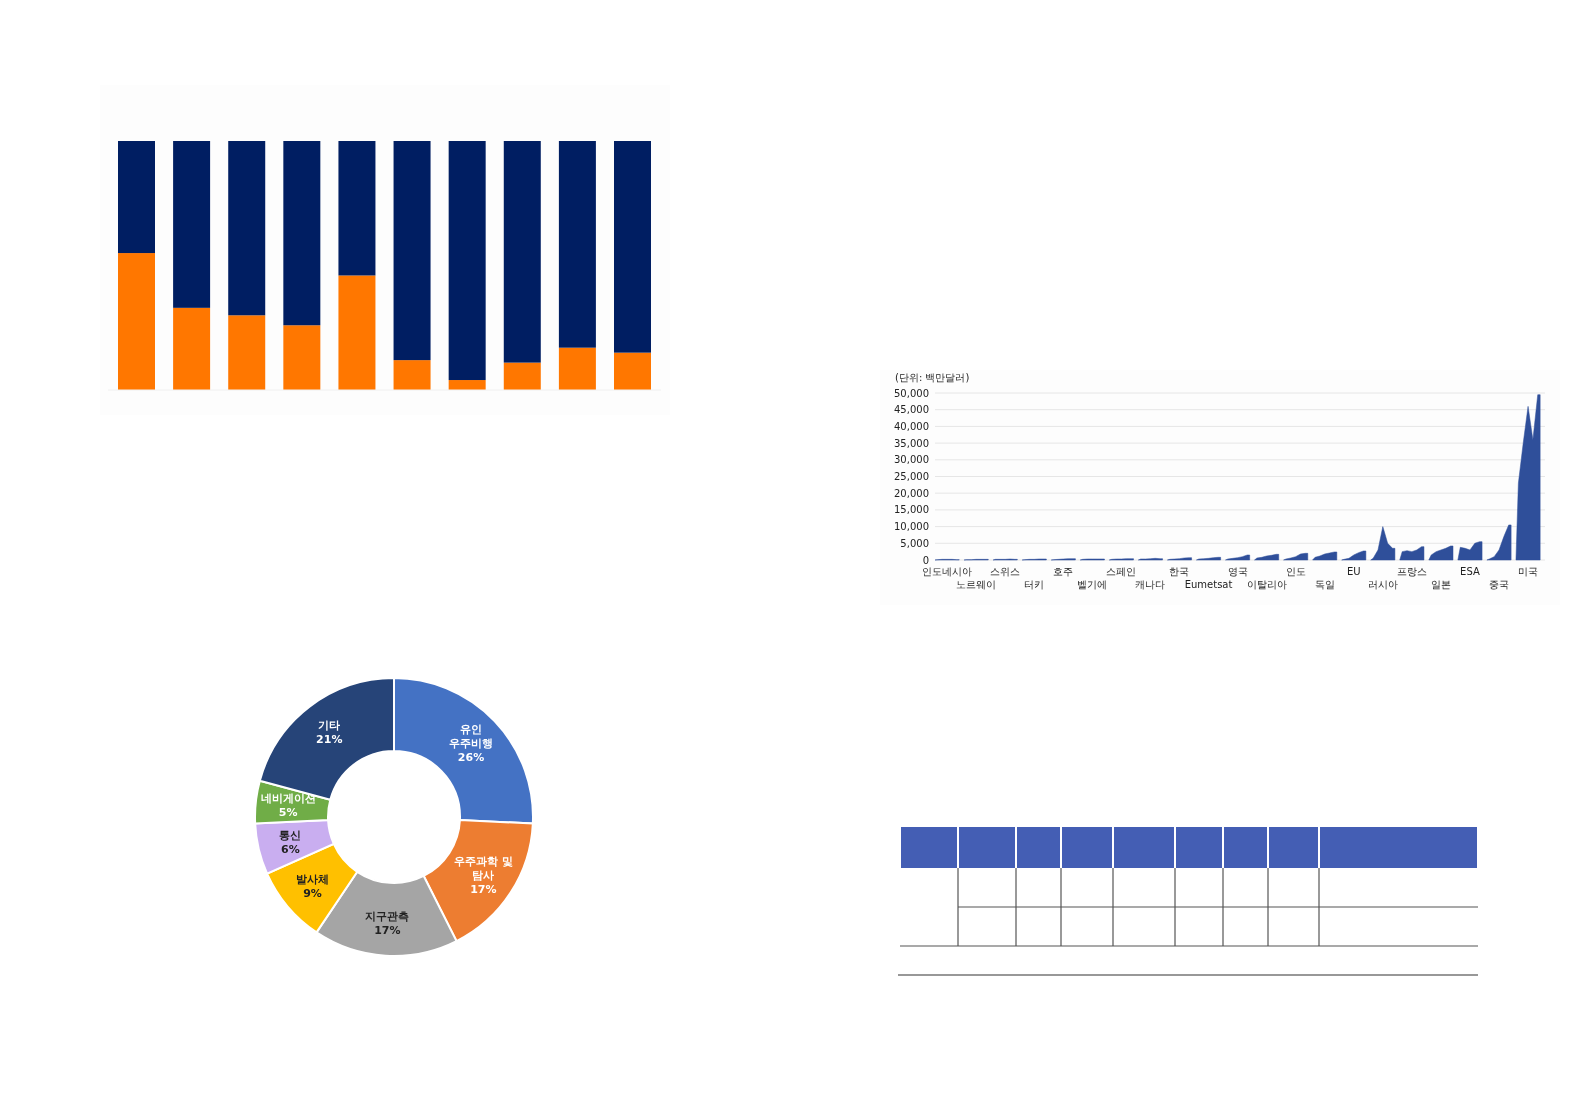 The height and width of the screenshot is (1114, 1573). I want to click on x-tick-label: 스위스, so click(1005, 571).